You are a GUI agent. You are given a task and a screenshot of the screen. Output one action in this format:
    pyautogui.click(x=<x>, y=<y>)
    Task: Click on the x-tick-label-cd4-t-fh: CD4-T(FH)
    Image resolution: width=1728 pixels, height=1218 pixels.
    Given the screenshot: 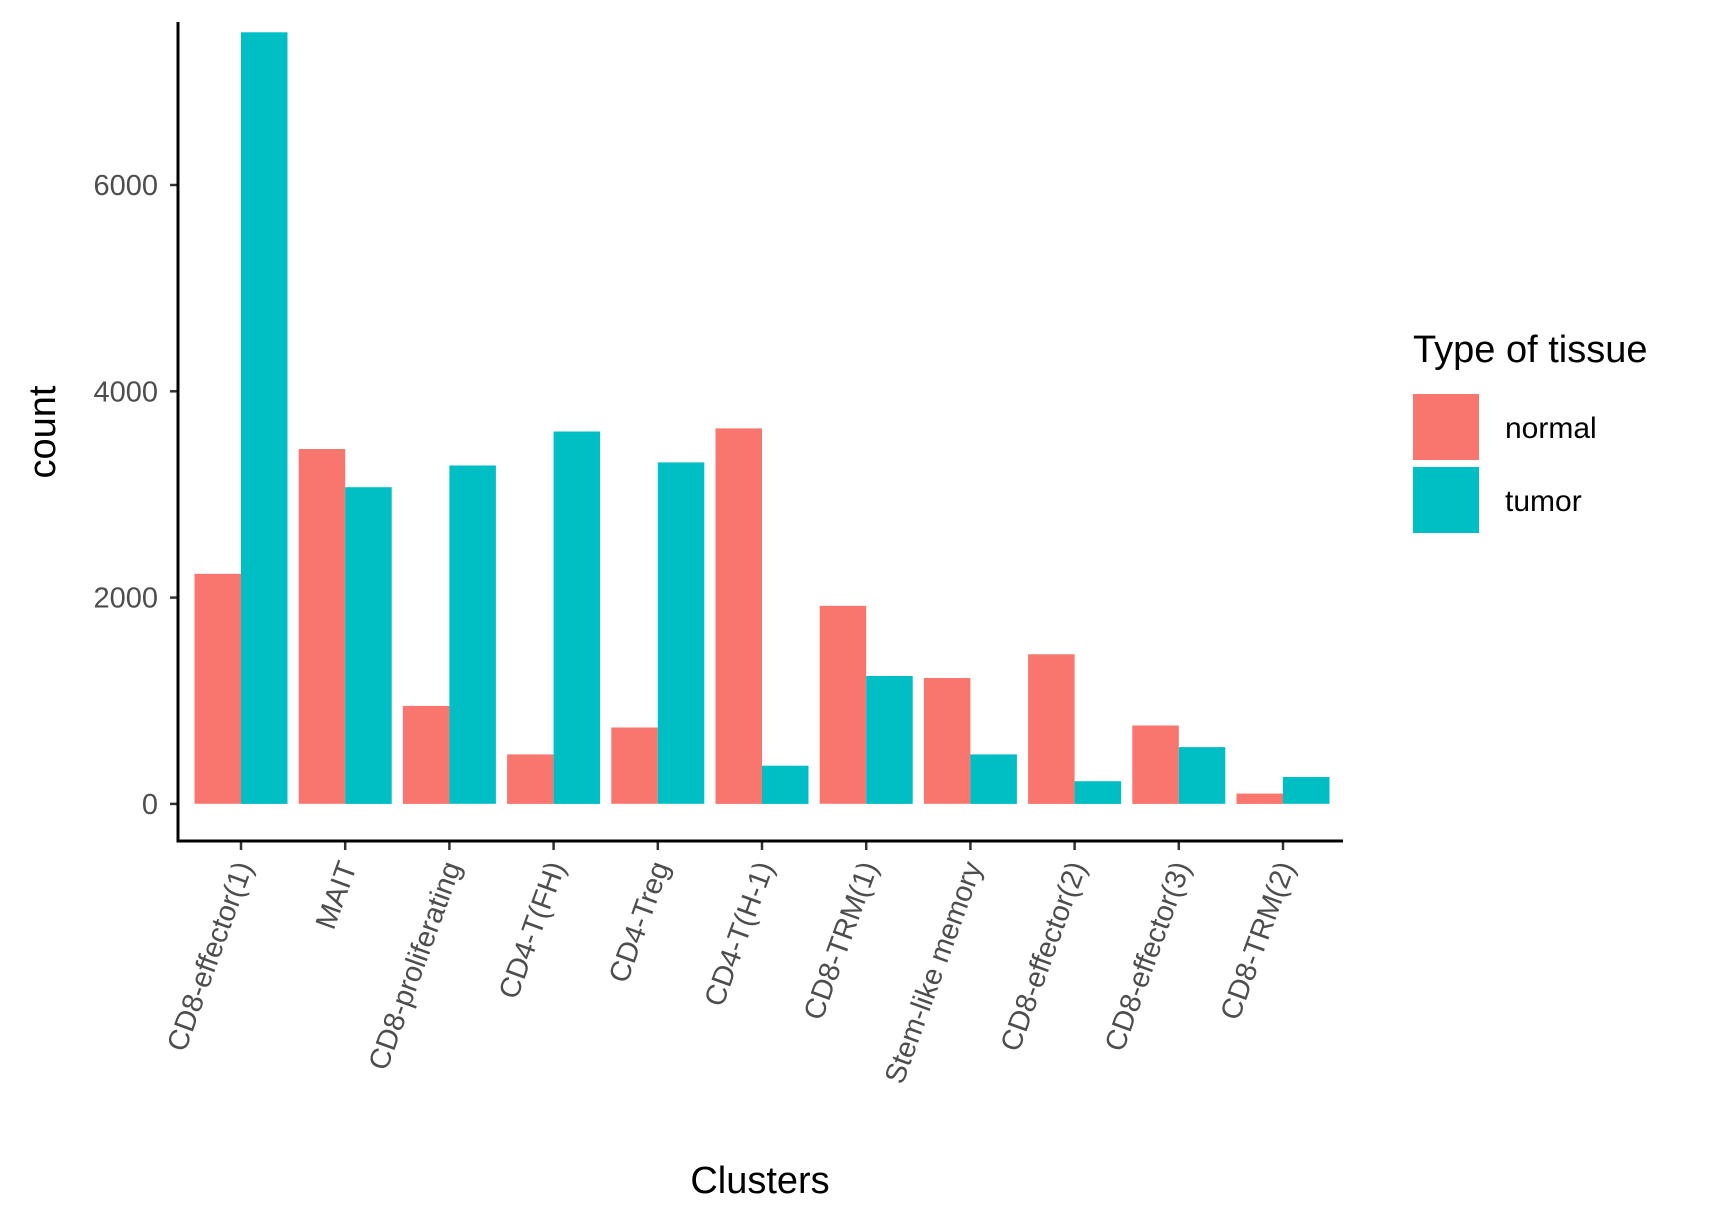 What is the action you would take?
    pyautogui.click(x=532, y=930)
    